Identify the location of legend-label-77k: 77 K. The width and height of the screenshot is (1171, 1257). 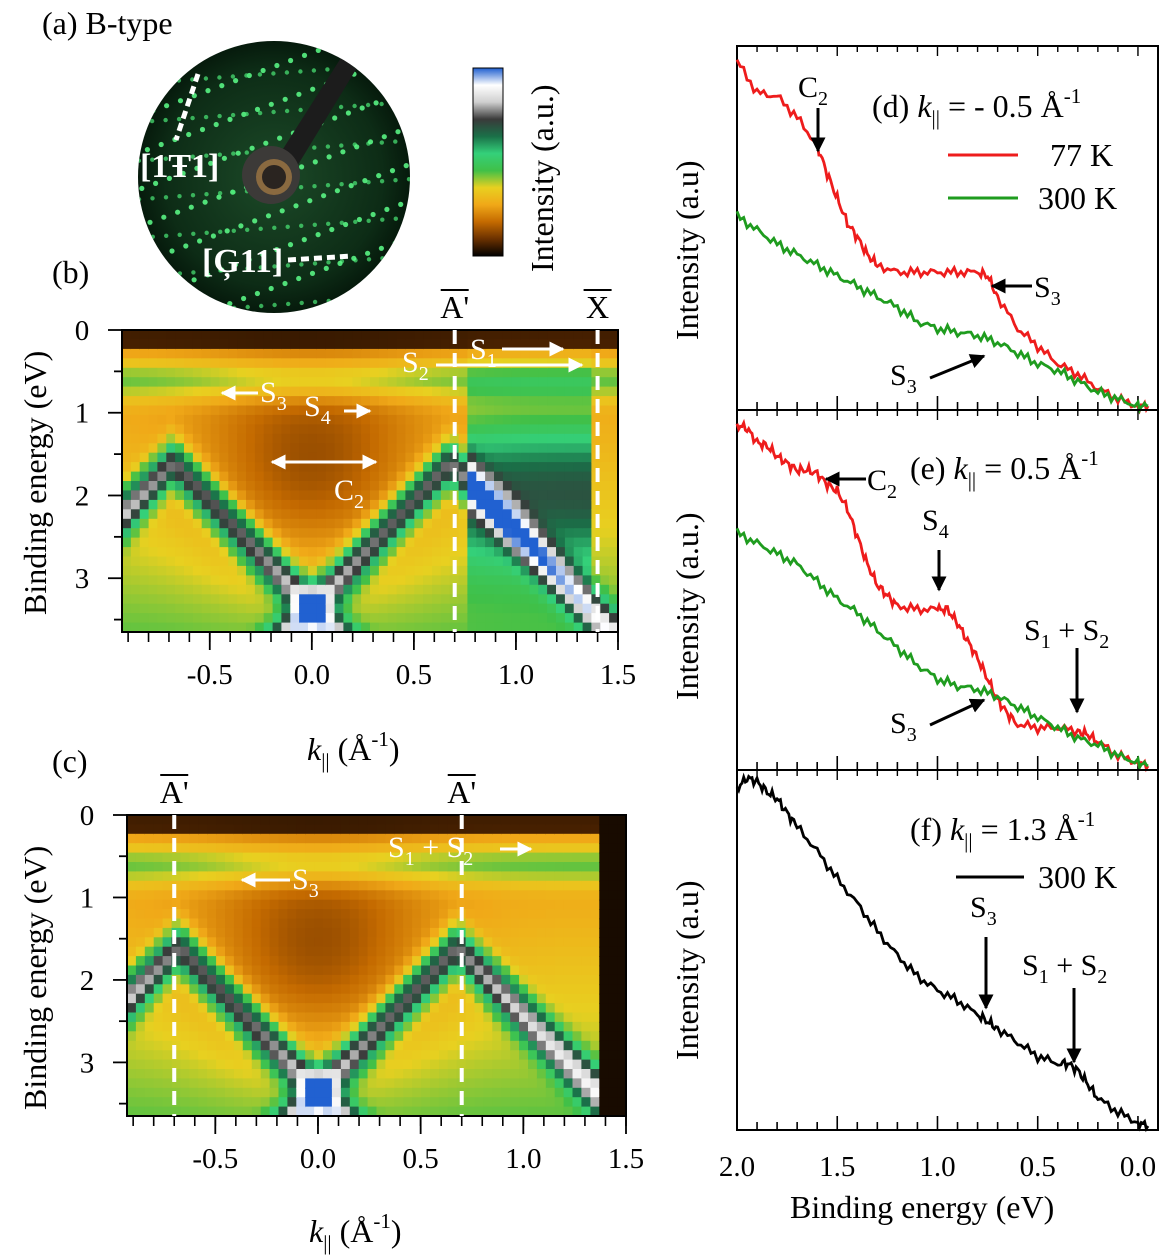
(1081, 155).